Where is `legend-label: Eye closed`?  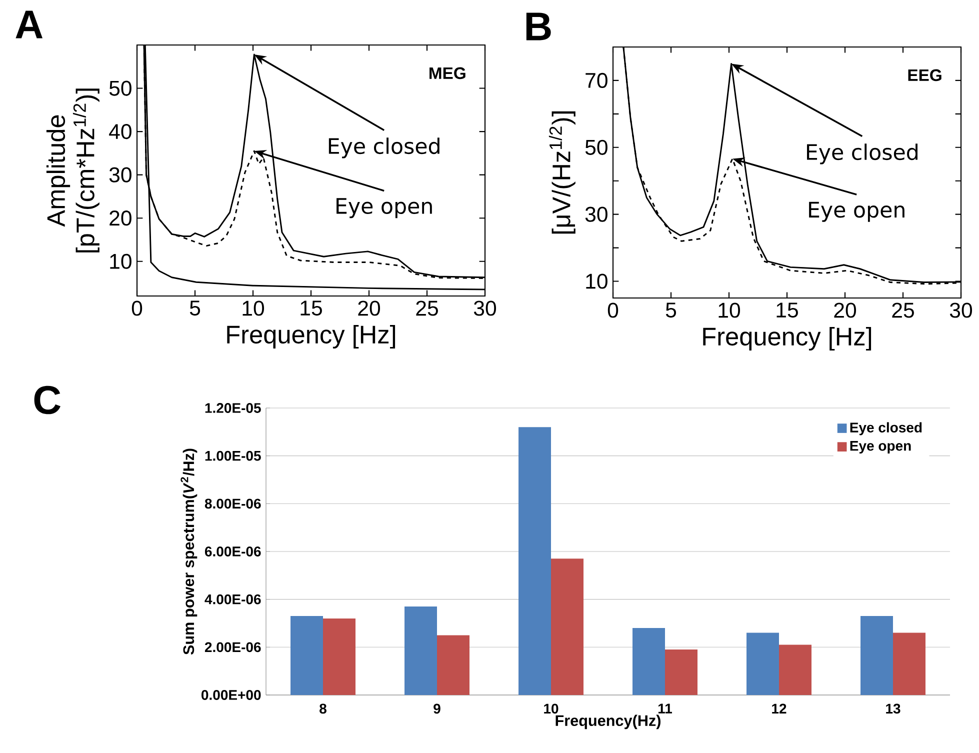
legend-label: Eye closed is located at coordinates (886, 429).